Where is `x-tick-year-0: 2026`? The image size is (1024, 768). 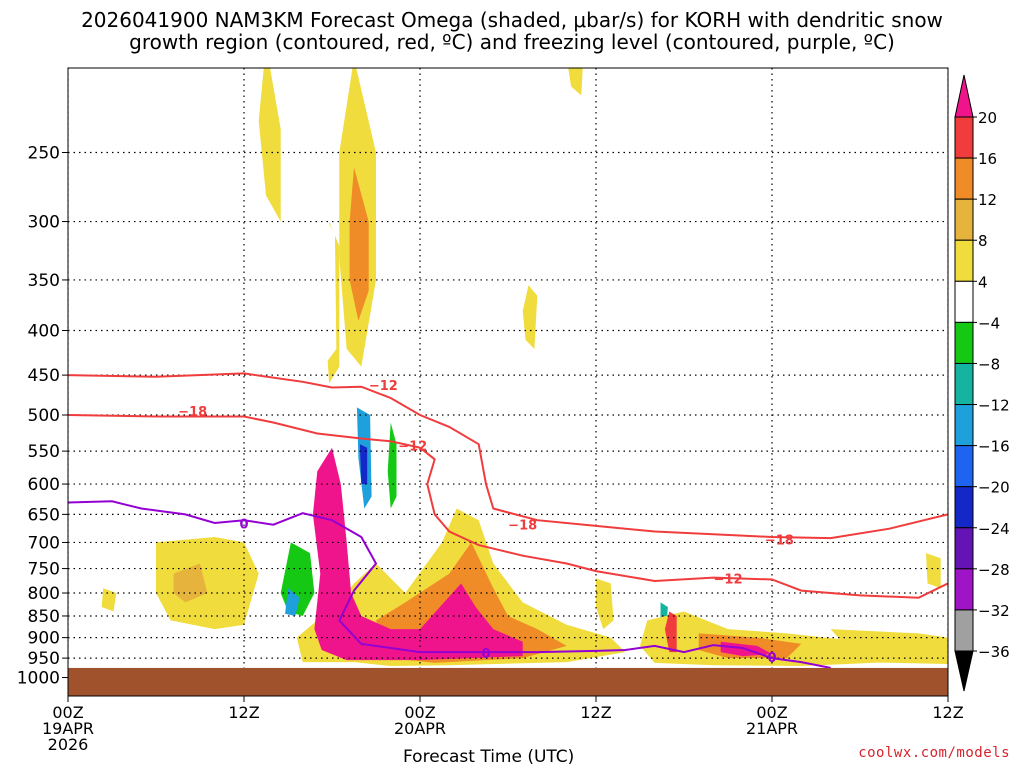 x-tick-year-0: 2026 is located at coordinates (68, 744).